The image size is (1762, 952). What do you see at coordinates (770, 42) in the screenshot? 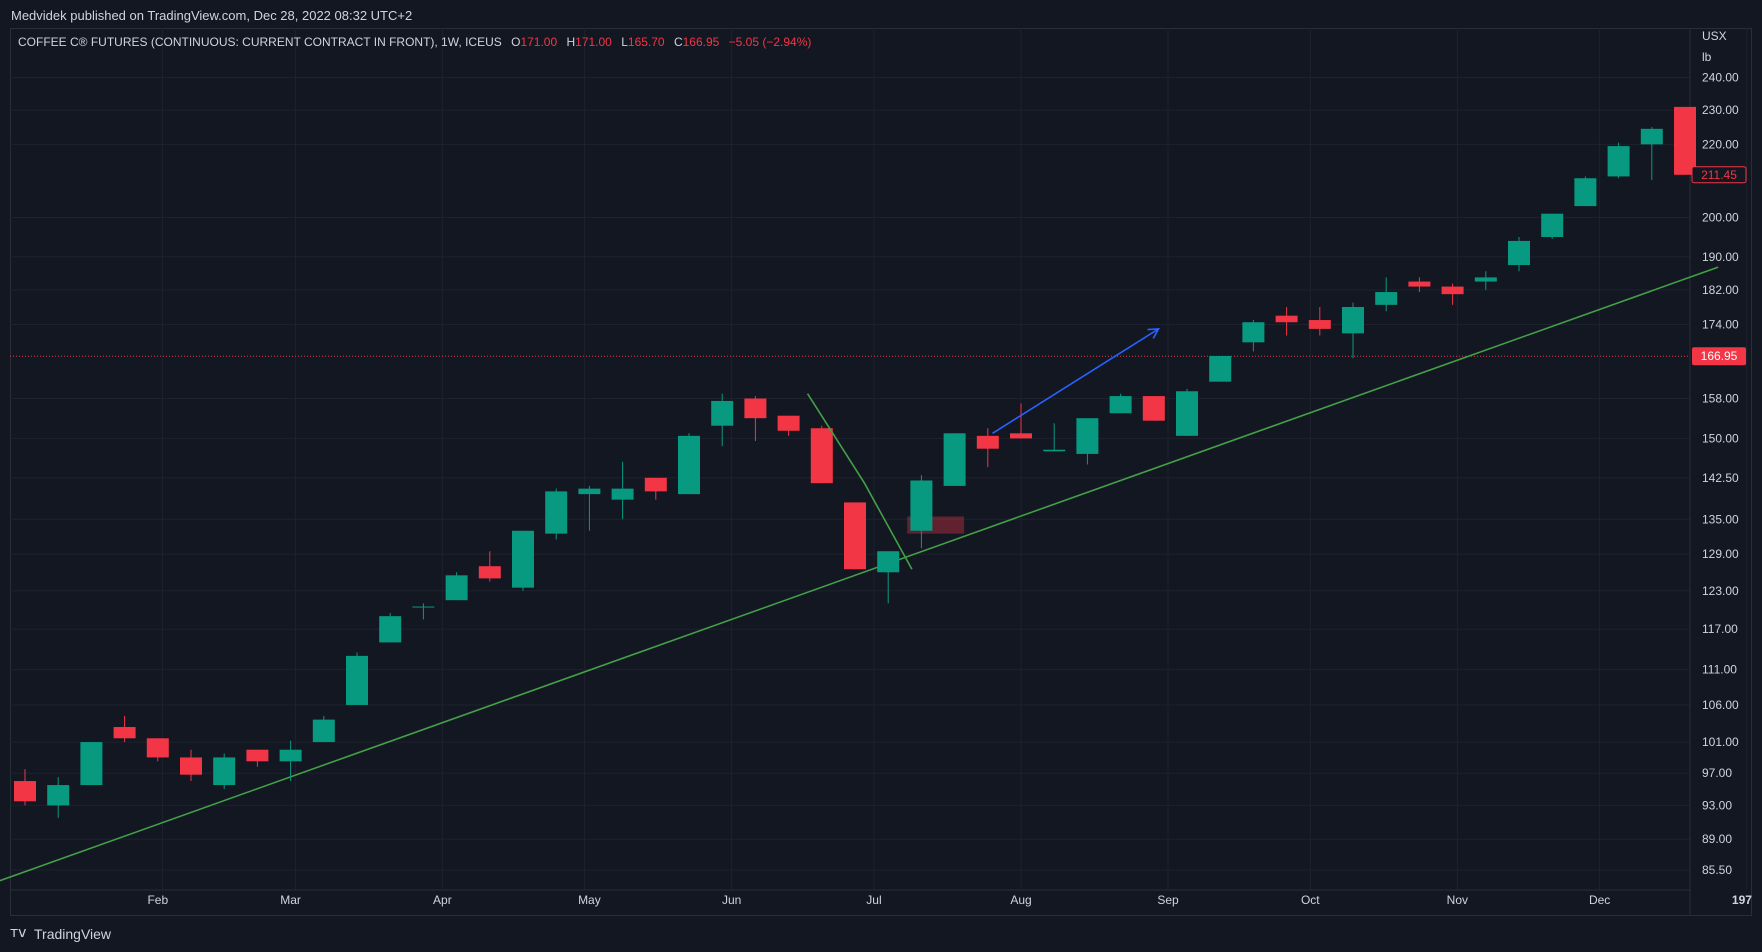
I see `change-value: −5.05 (−2.94%)` at bounding box center [770, 42].